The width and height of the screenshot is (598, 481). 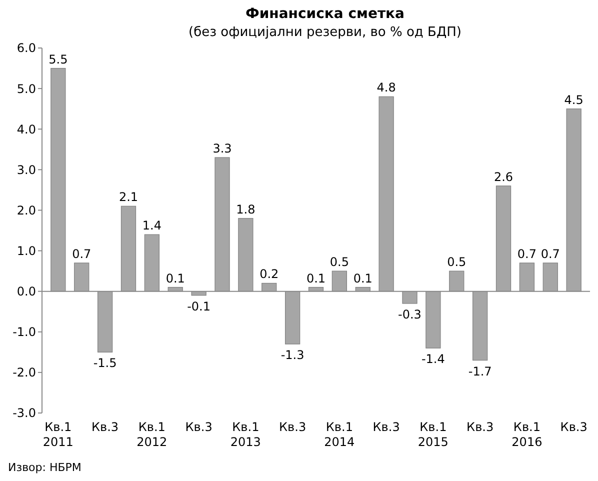 I want to click on data-label: 4.8, so click(x=386, y=87).